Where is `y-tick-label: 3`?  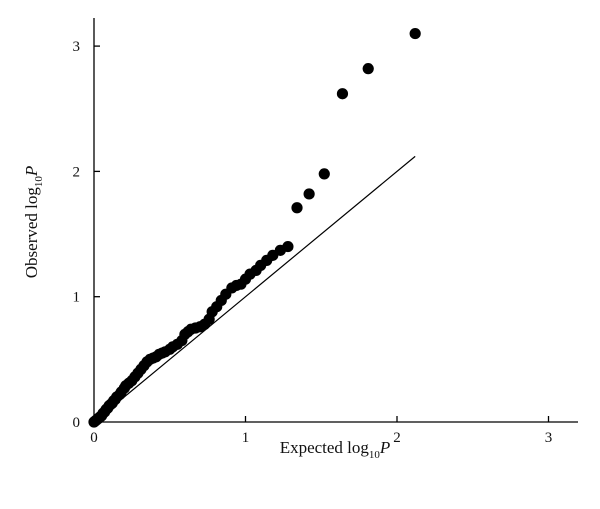
y-tick-label: 3 is located at coordinates (77, 47).